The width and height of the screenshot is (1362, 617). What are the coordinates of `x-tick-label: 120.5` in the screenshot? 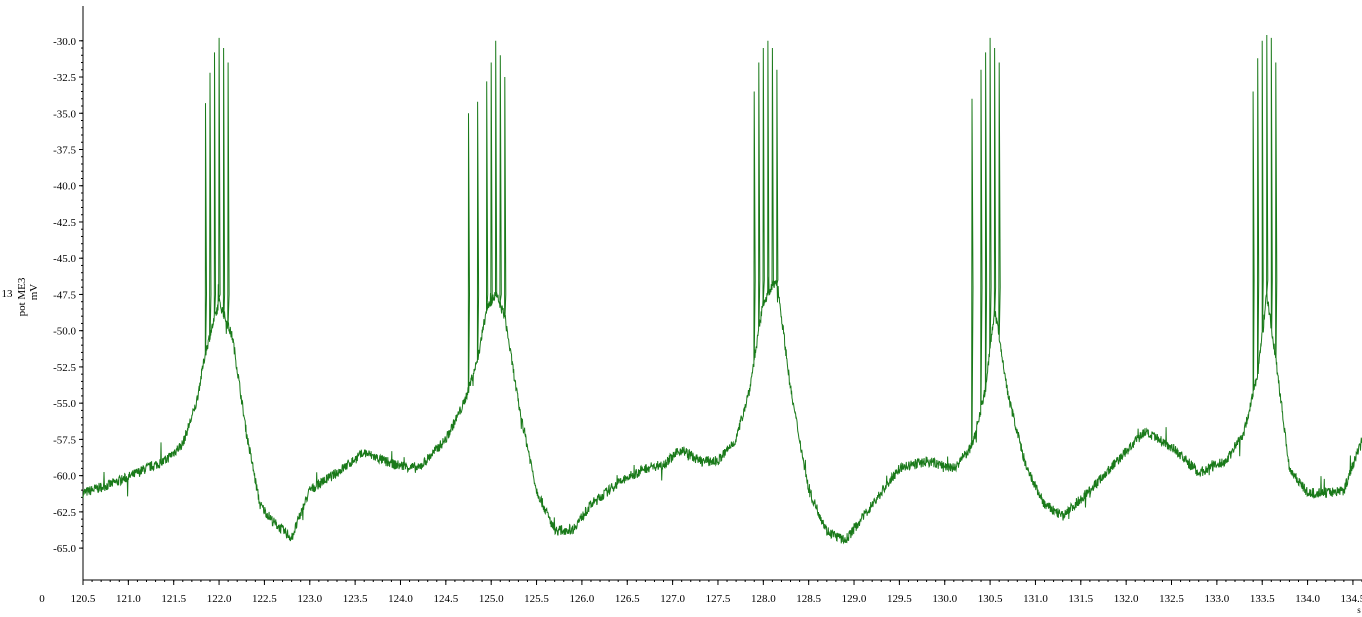 It's located at (83, 599).